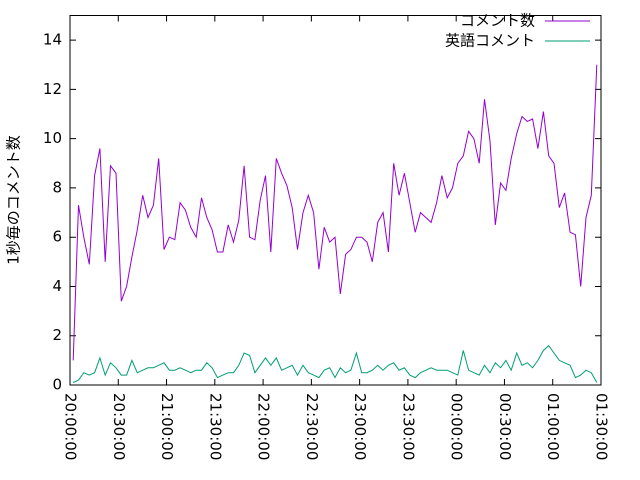  I want to click on y-tick-label: 14, so click(52, 40).